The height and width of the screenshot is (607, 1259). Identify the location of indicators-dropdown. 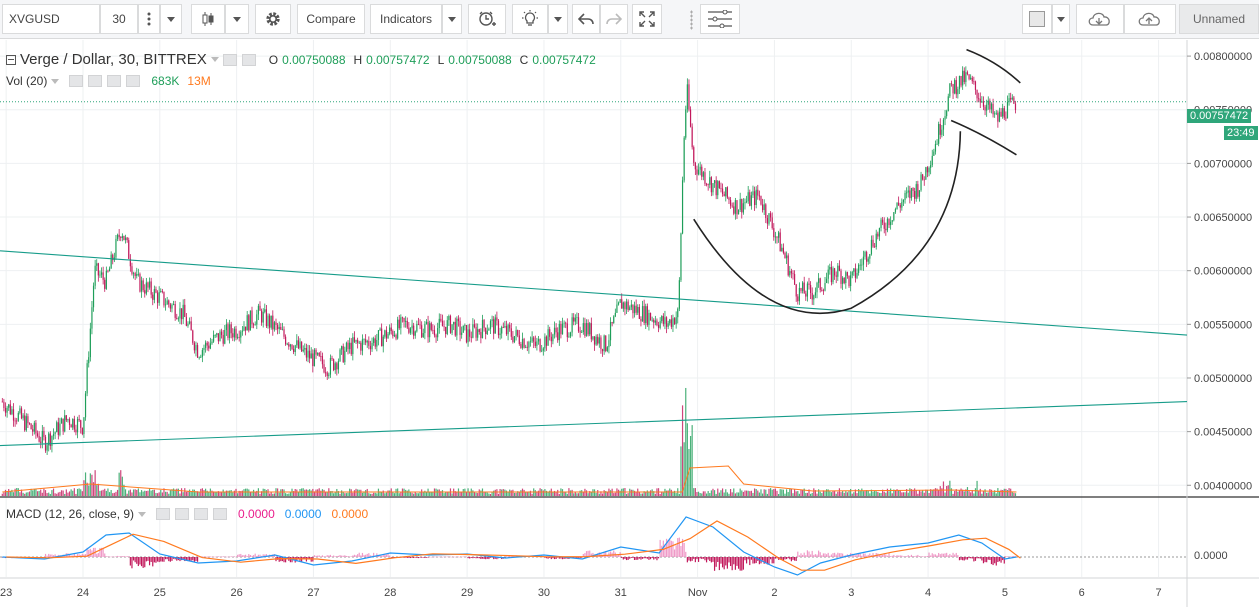
(452, 19).